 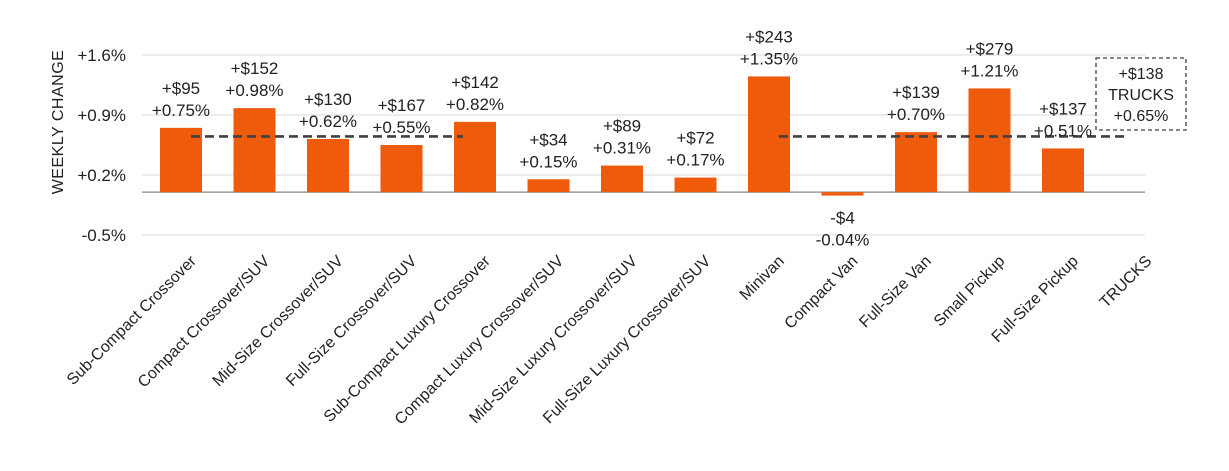 I want to click on data-label-percent: +1.21%, so click(x=989, y=70).